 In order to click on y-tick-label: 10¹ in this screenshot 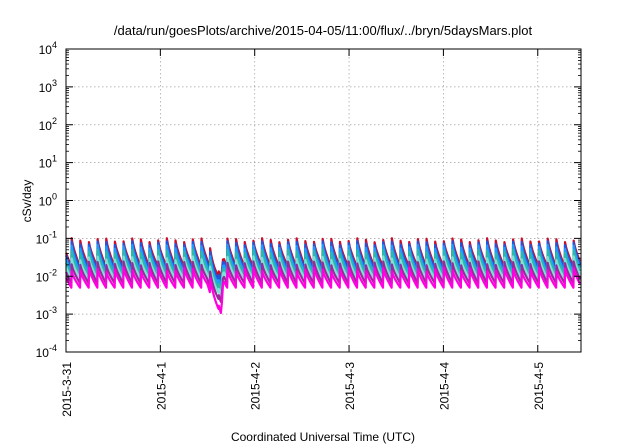, I will do `click(48, 162)`.